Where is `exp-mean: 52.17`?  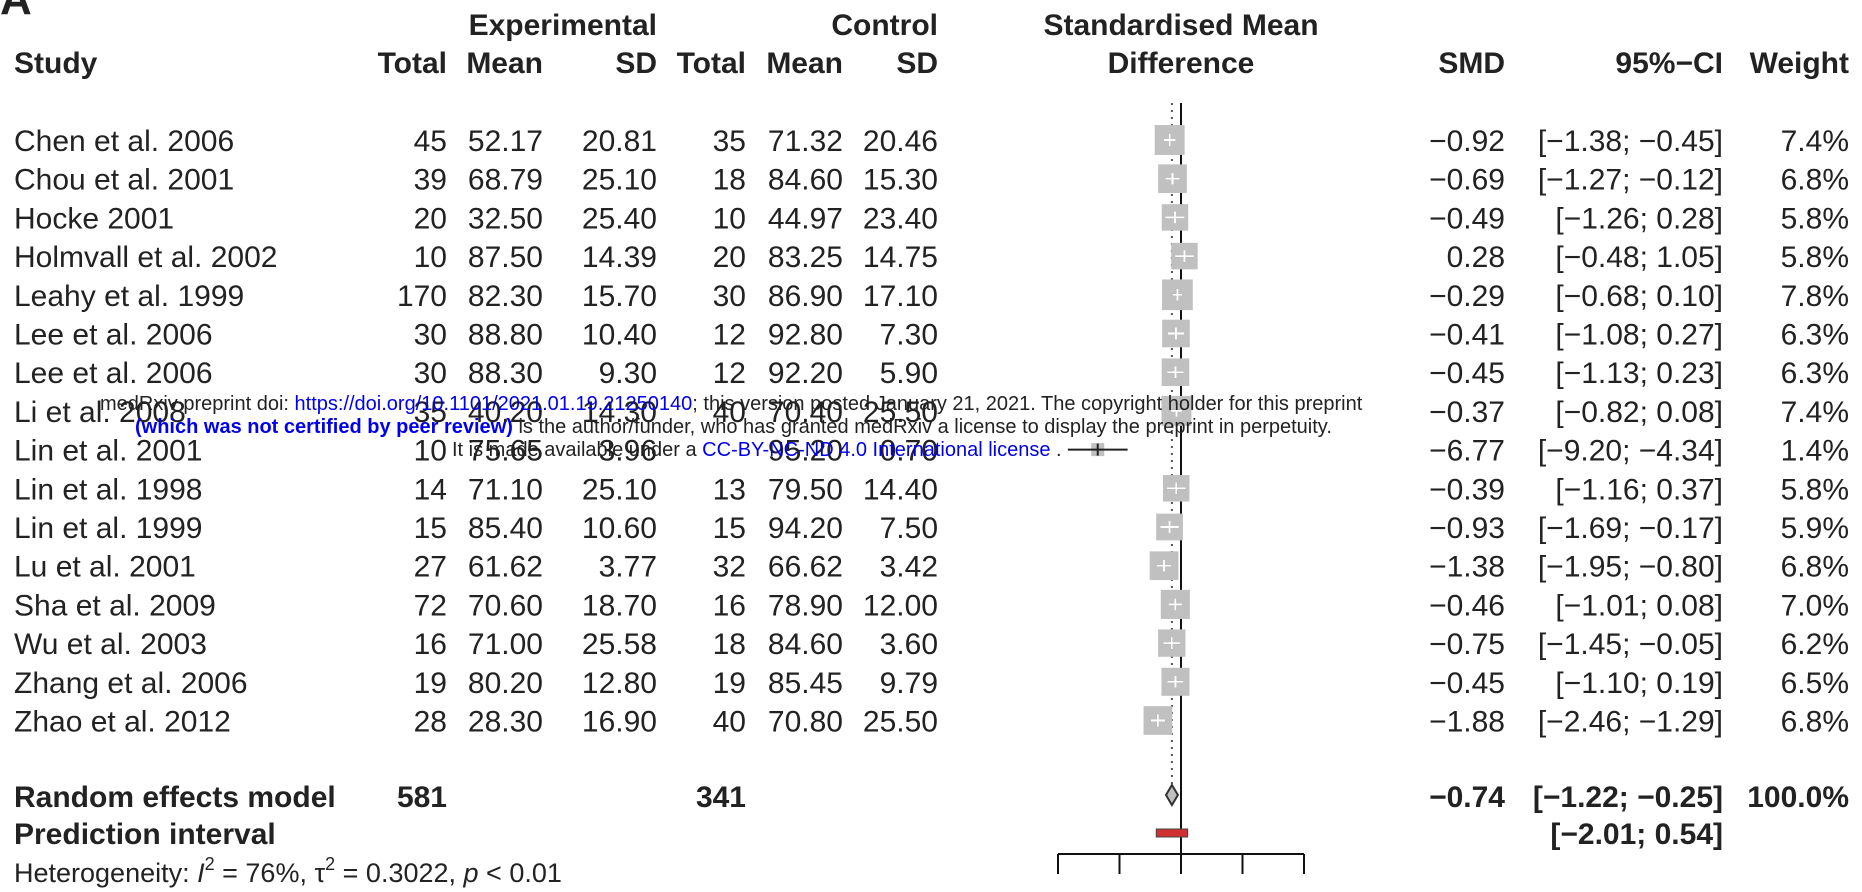 exp-mean: 52.17 is located at coordinates (505, 141).